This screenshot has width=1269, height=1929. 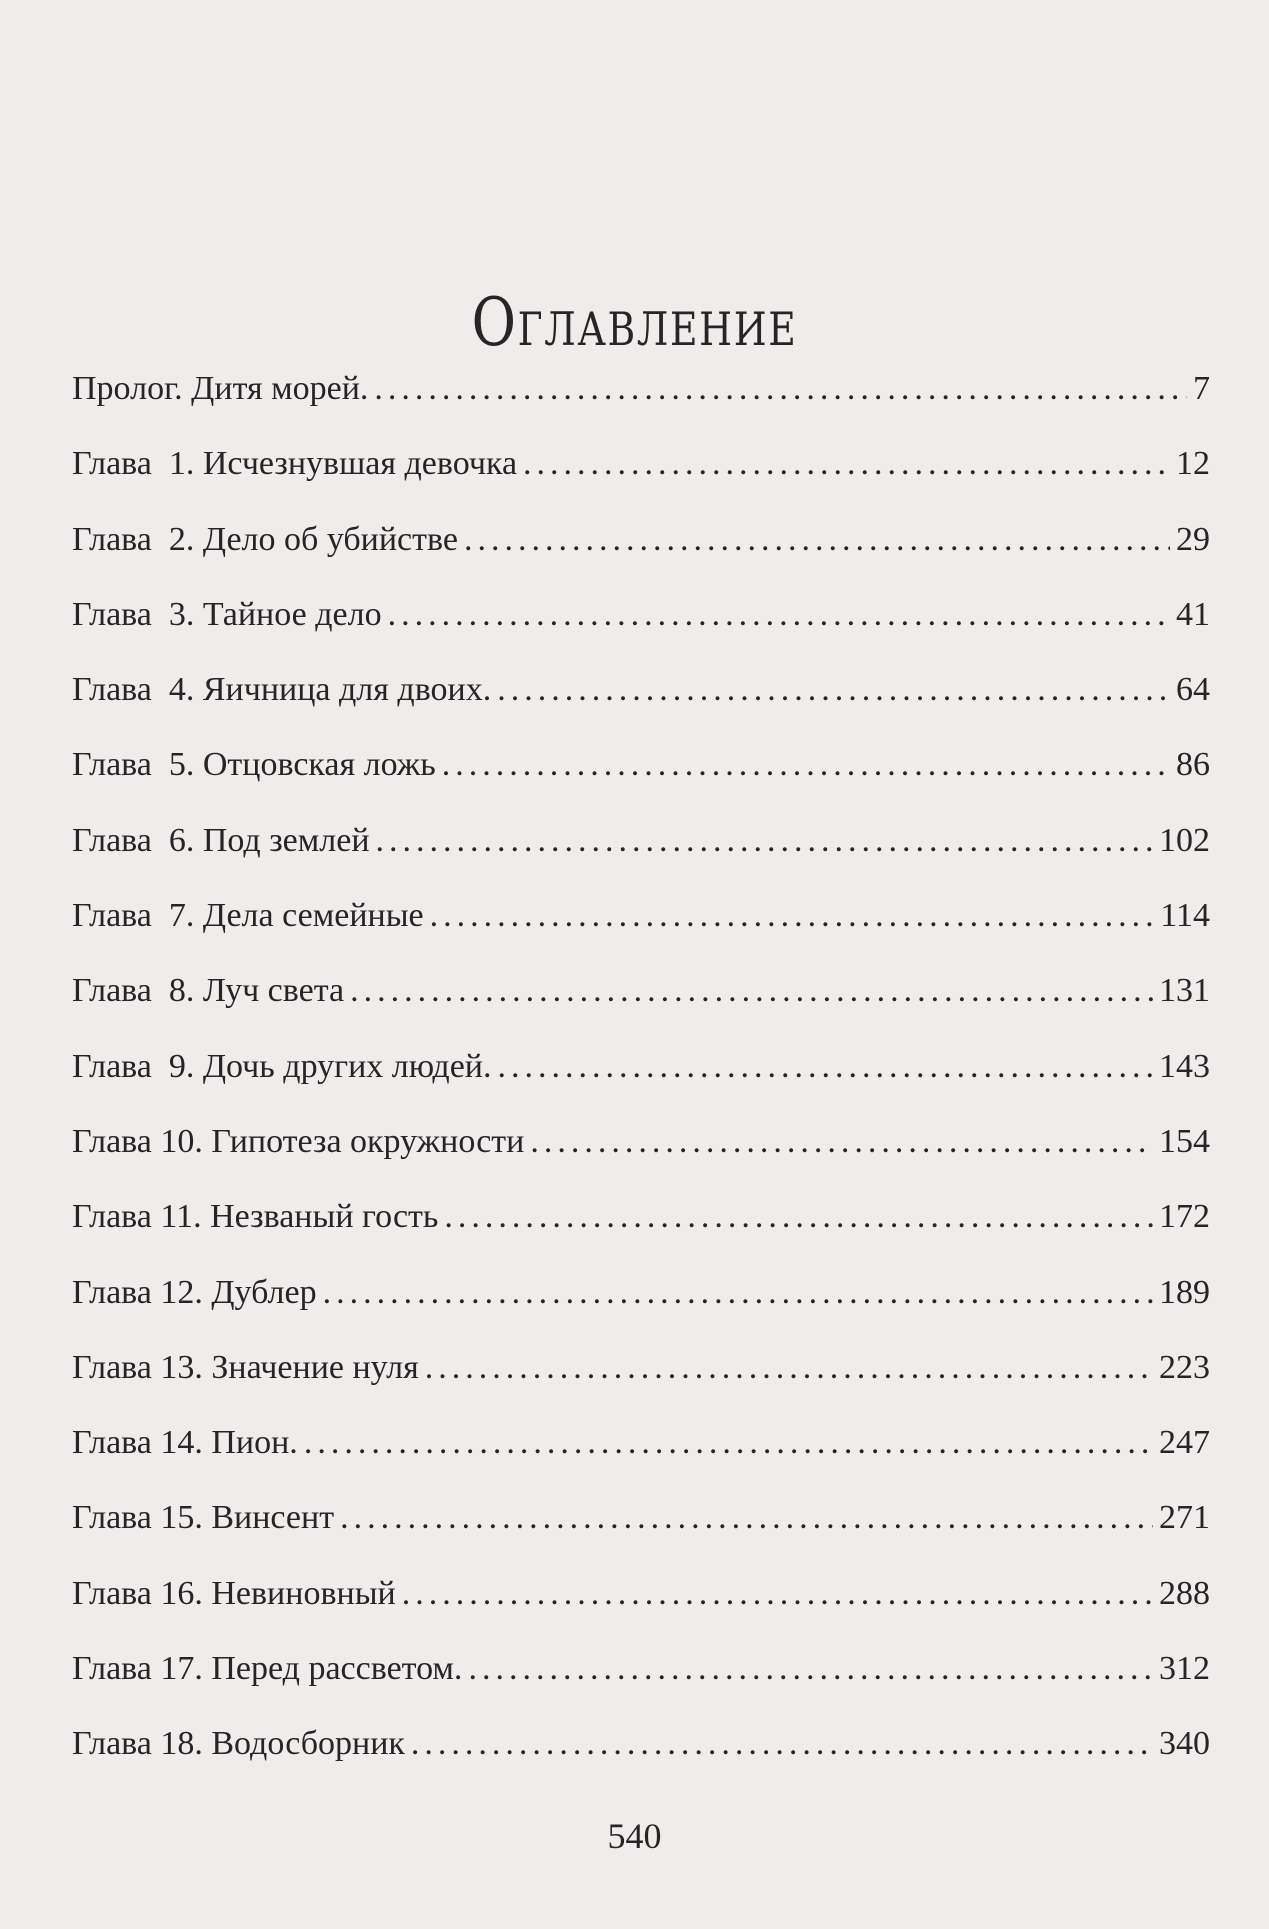 I want to click on toc-entry: Глава 5. Отцовская ложь 86, so click(x=641, y=783).